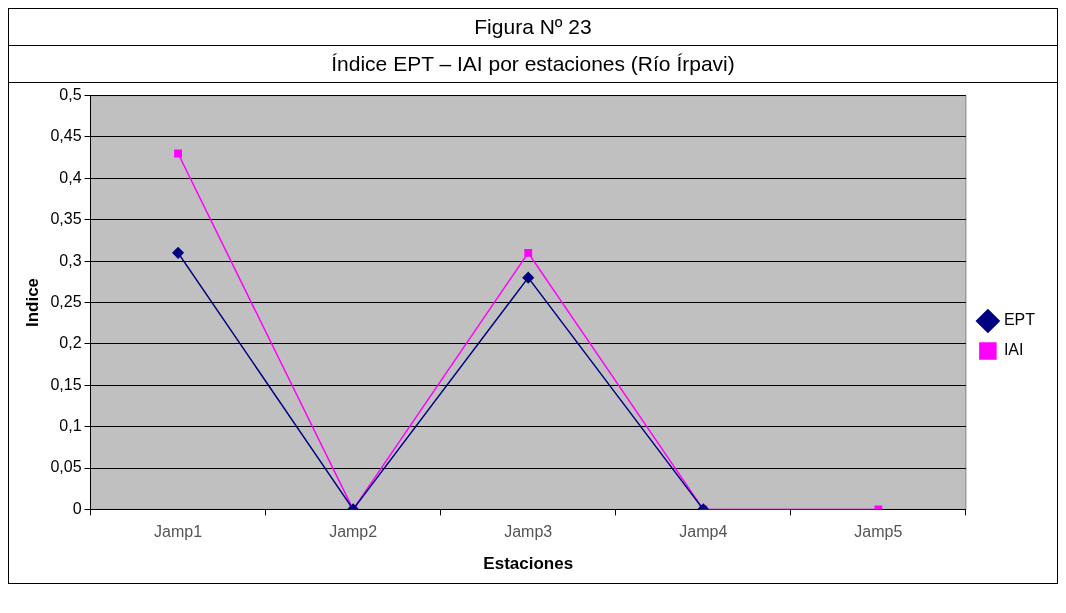  I want to click on x-tick-label: Jamp3, so click(528, 532).